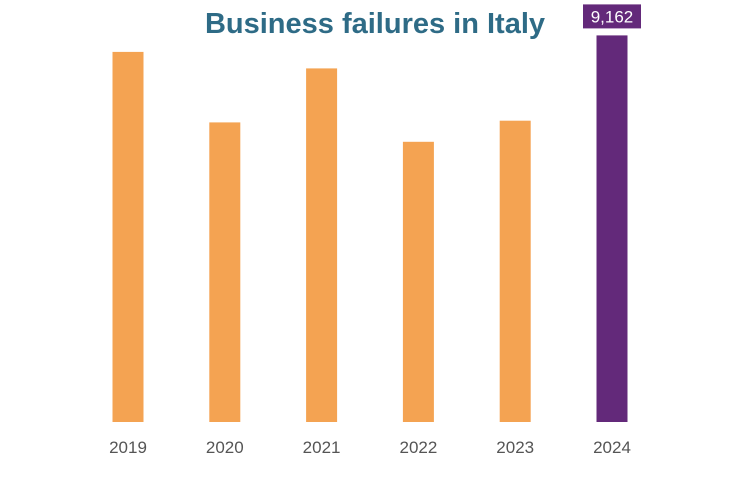  I want to click on x-tick-label-2020: 2020, so click(225, 447).